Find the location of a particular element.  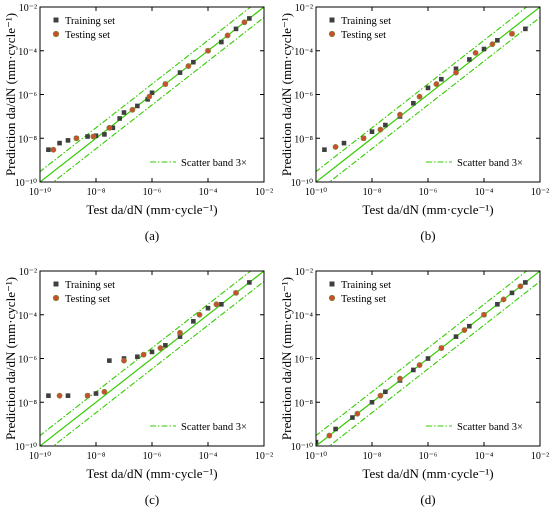

panel-label: (d) is located at coordinates (427, 499).